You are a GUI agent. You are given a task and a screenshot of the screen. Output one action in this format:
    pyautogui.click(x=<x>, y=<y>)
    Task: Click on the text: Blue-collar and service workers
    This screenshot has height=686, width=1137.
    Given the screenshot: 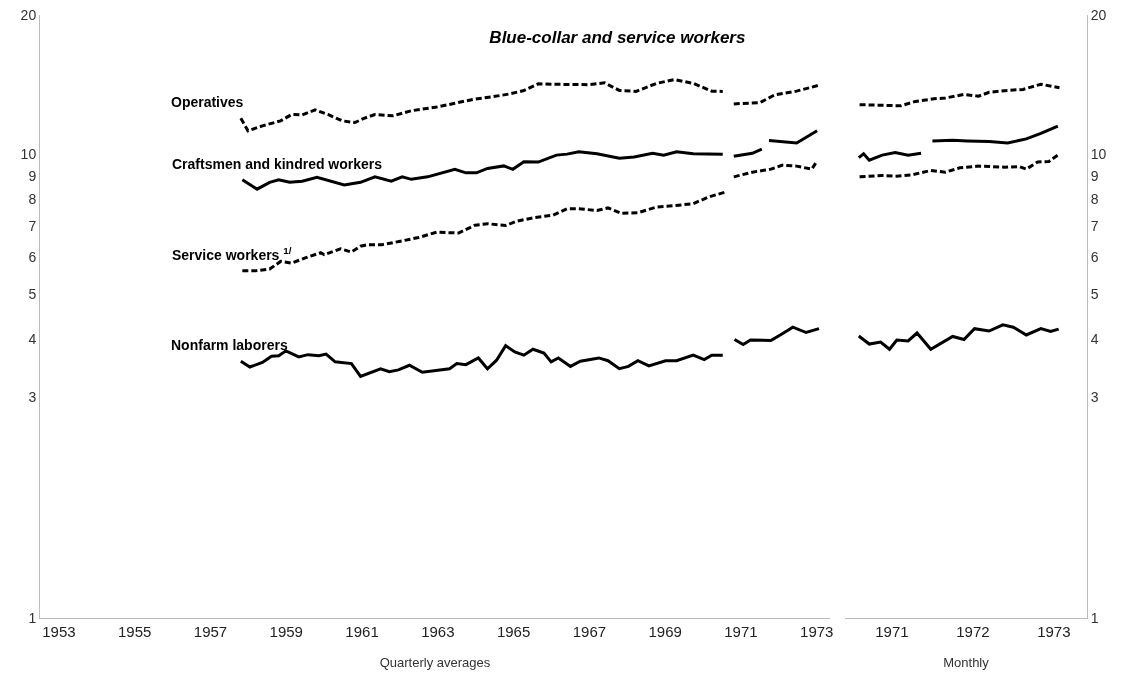 What is the action you would take?
    pyautogui.click(x=617, y=37)
    